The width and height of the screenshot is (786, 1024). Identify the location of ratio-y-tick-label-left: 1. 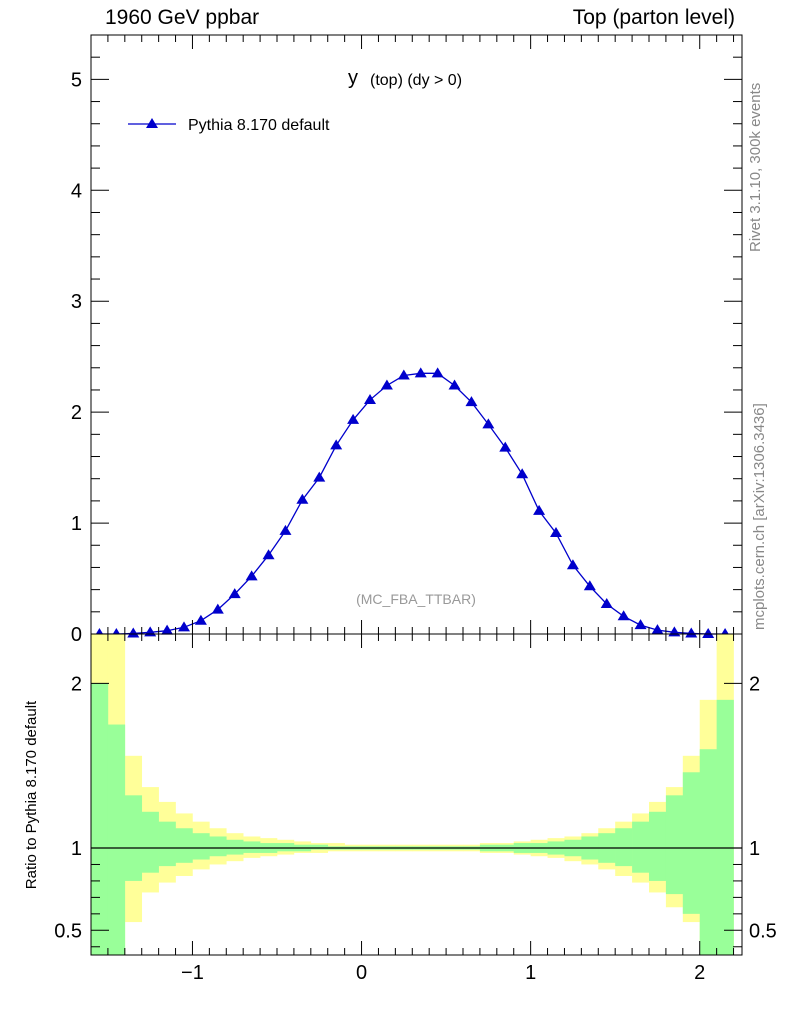
(76, 849).